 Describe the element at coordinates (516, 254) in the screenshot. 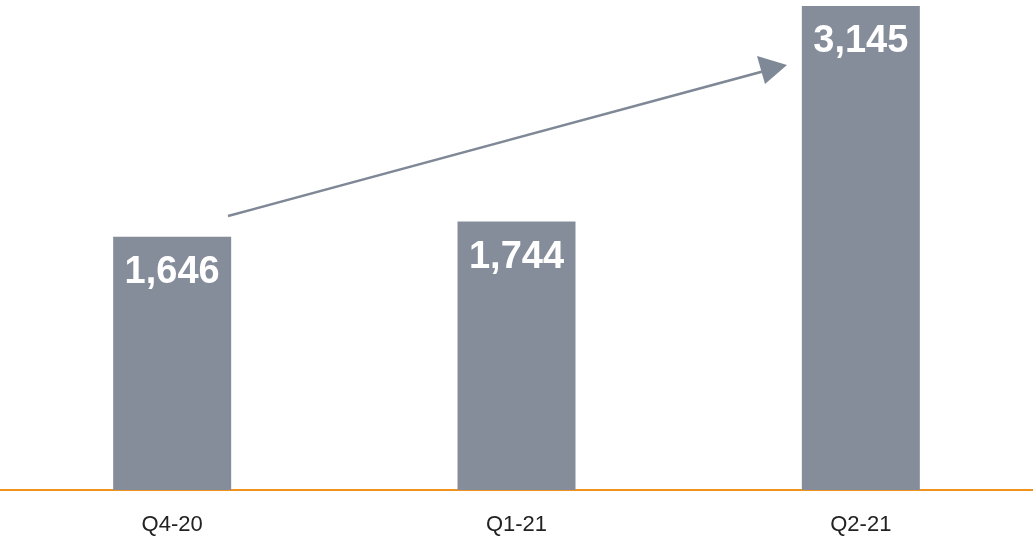

I see `data-label: 1,744` at that location.